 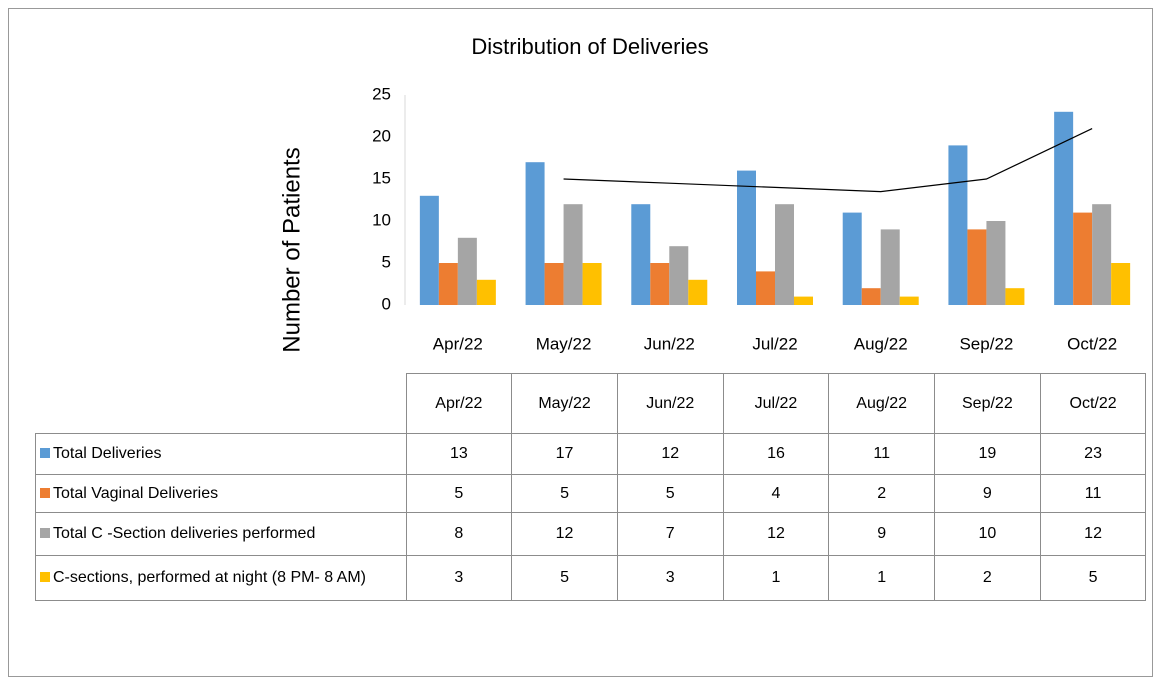 I want to click on value-cell: 4, so click(x=776, y=493).